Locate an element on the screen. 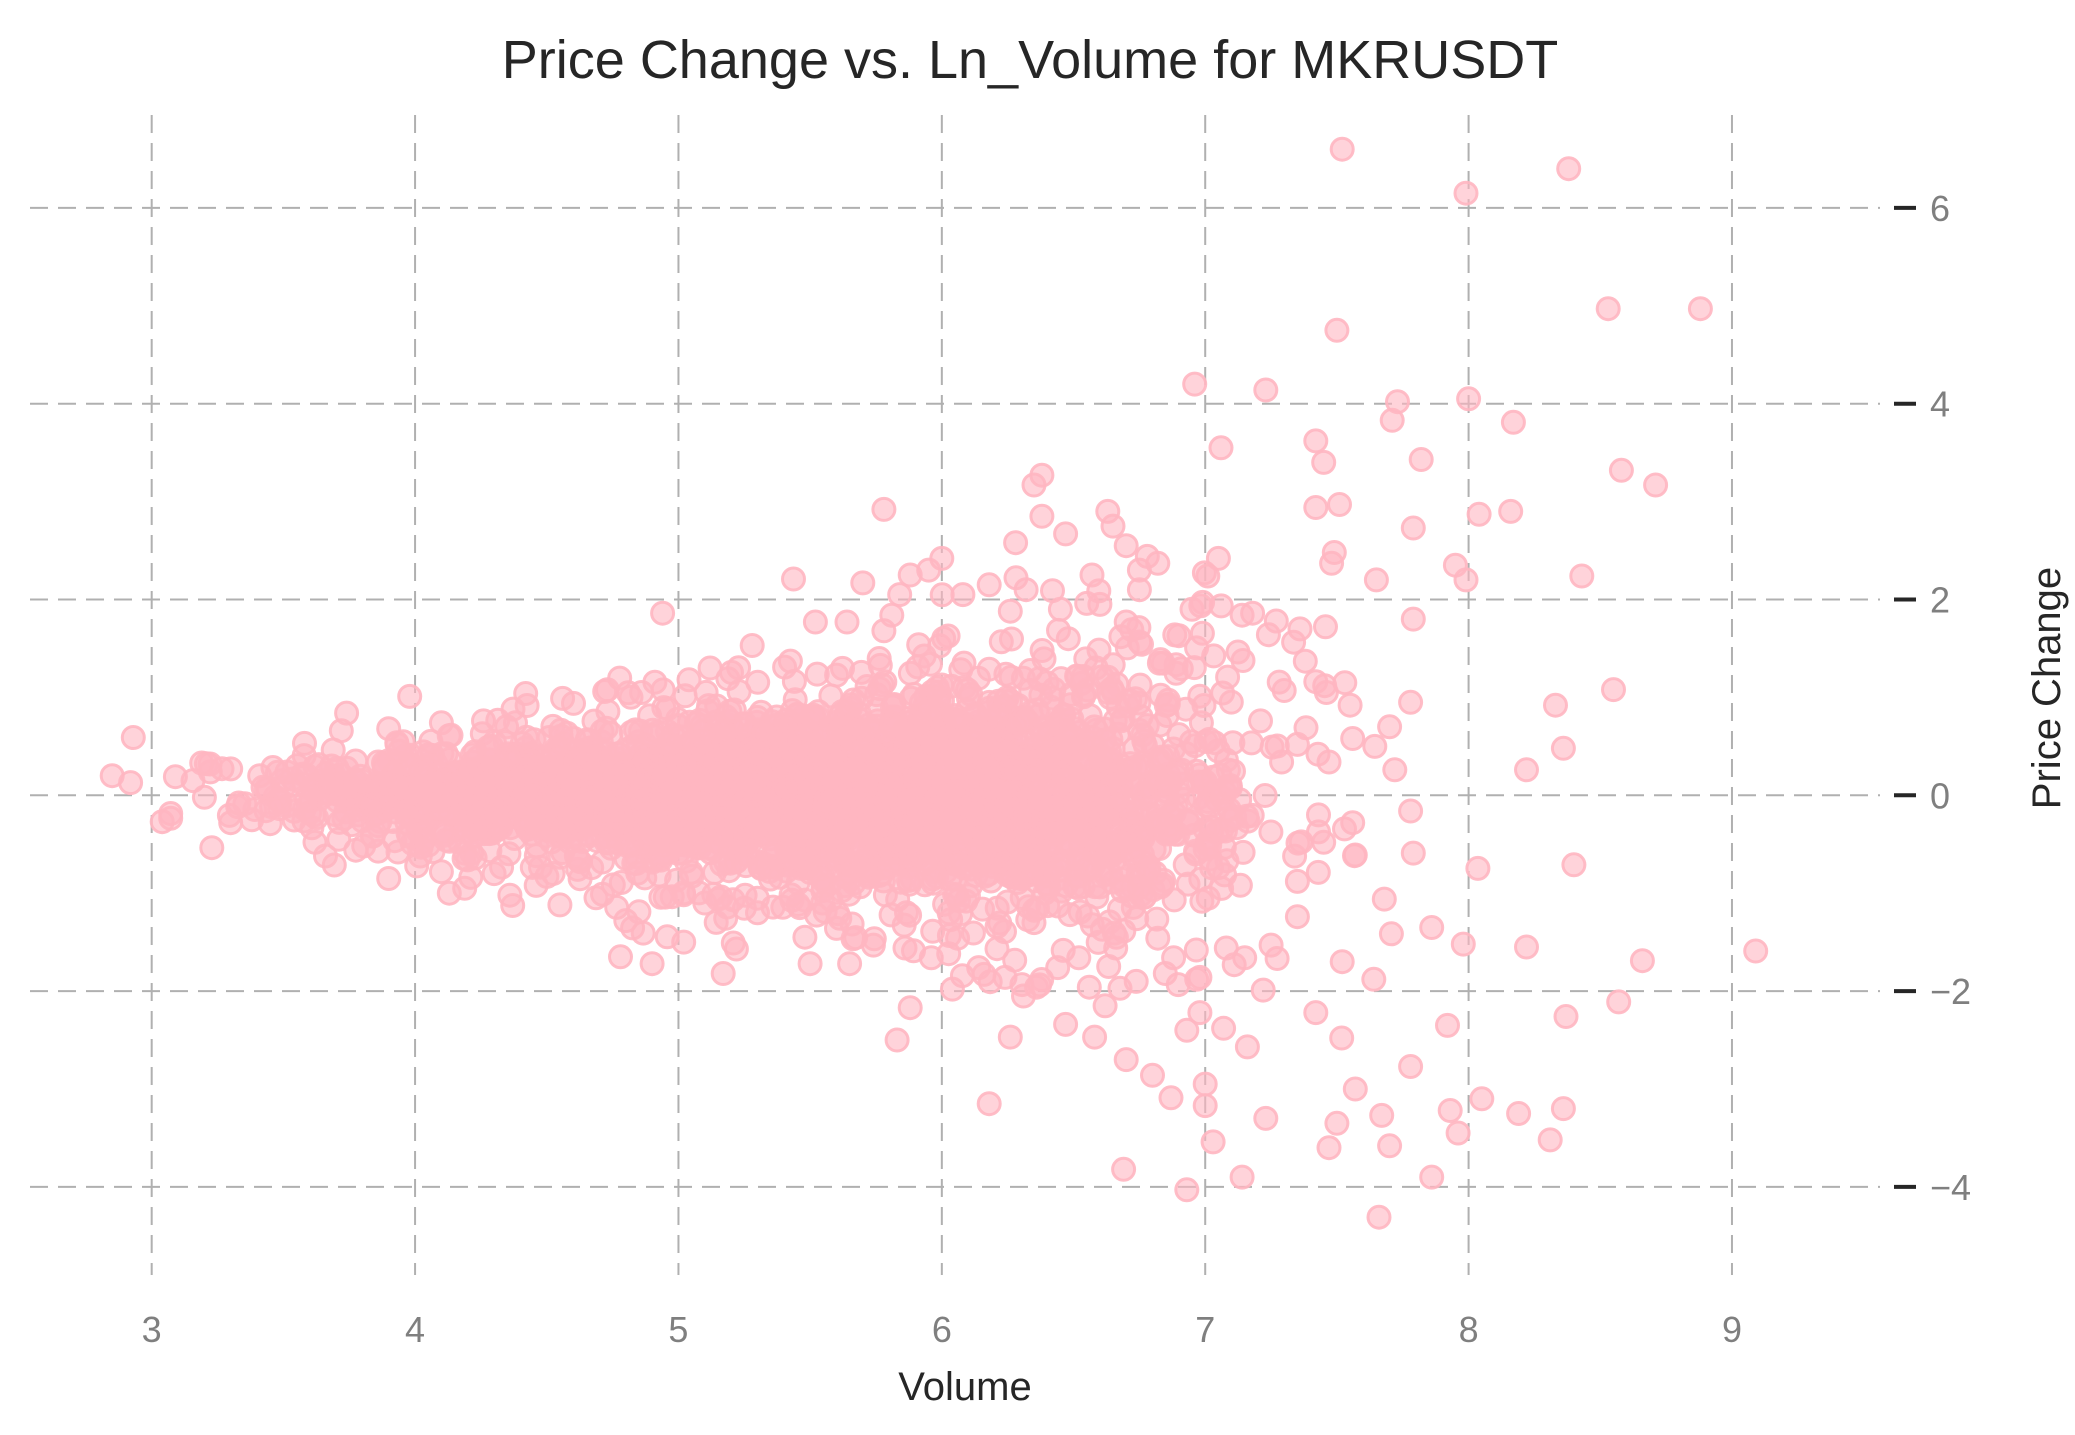  y-tick-label: 4 is located at coordinates (1940, 404).